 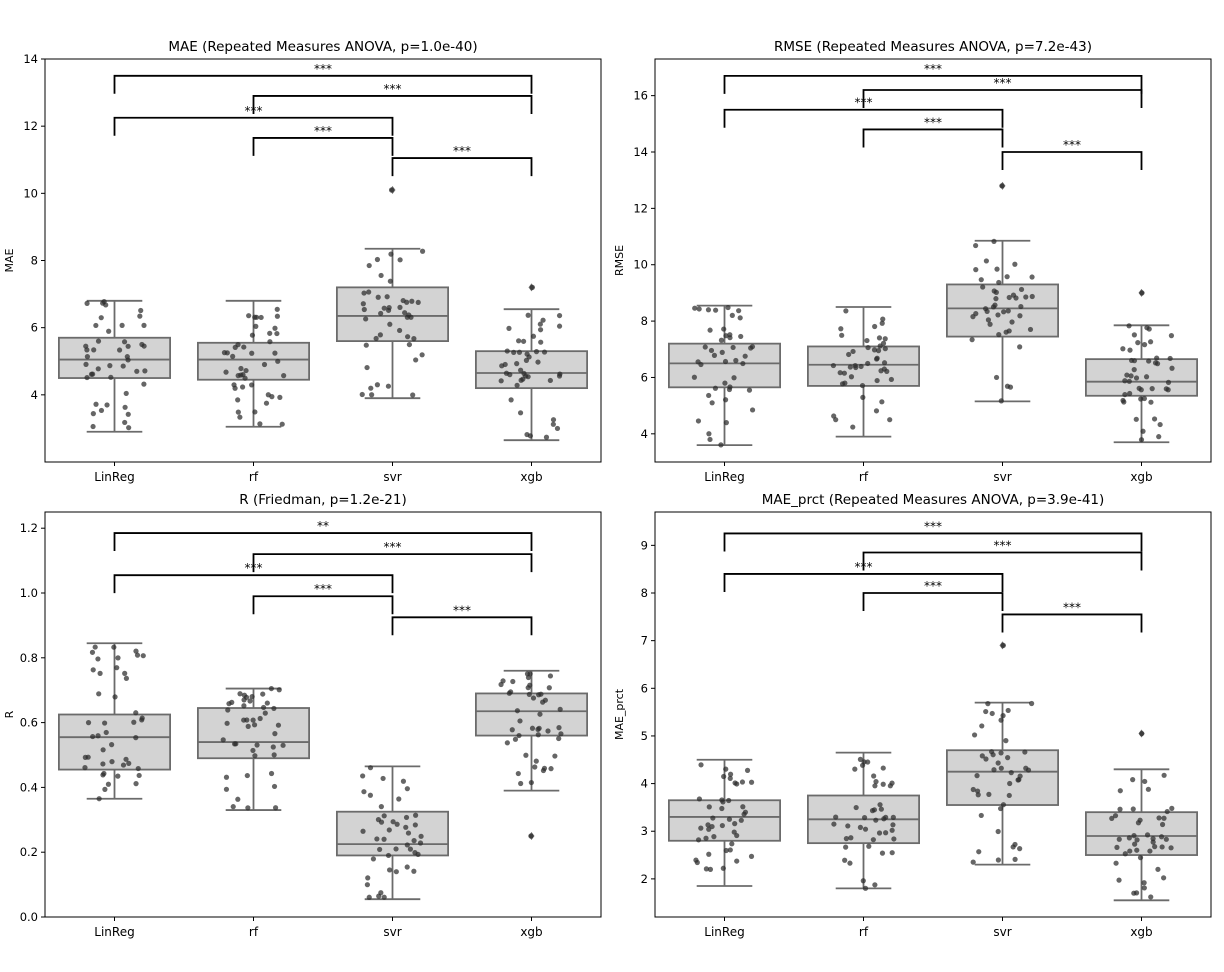 I want to click on y-axis-label: MAE_prct, so click(x=619, y=714).